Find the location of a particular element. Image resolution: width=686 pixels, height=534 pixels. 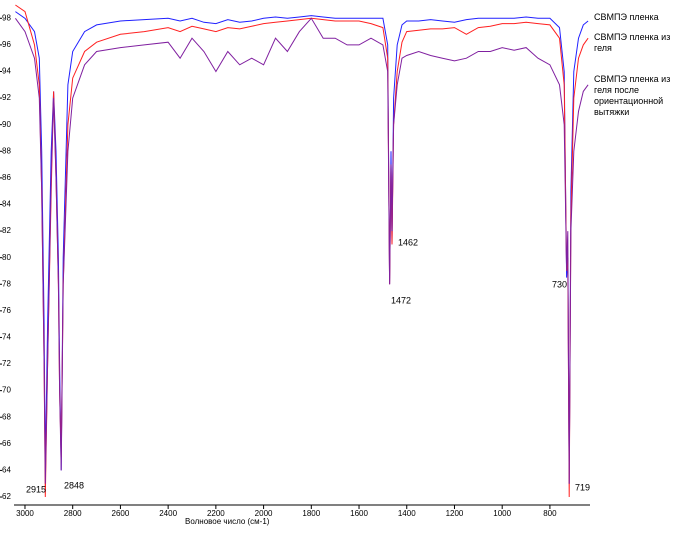

y-tick-label: 66 is located at coordinates (6, 443).